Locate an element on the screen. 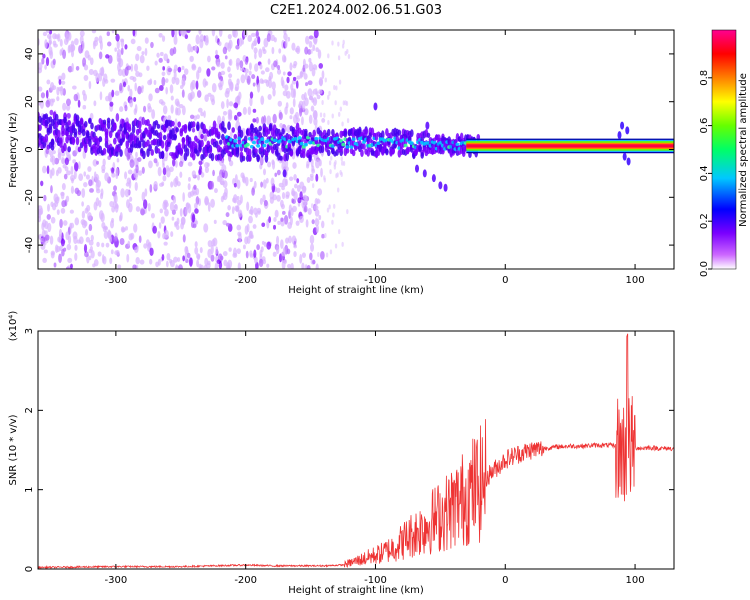 This screenshot has height=600, width=750. snr-y-tick-label: 2 is located at coordinates (29, 410).